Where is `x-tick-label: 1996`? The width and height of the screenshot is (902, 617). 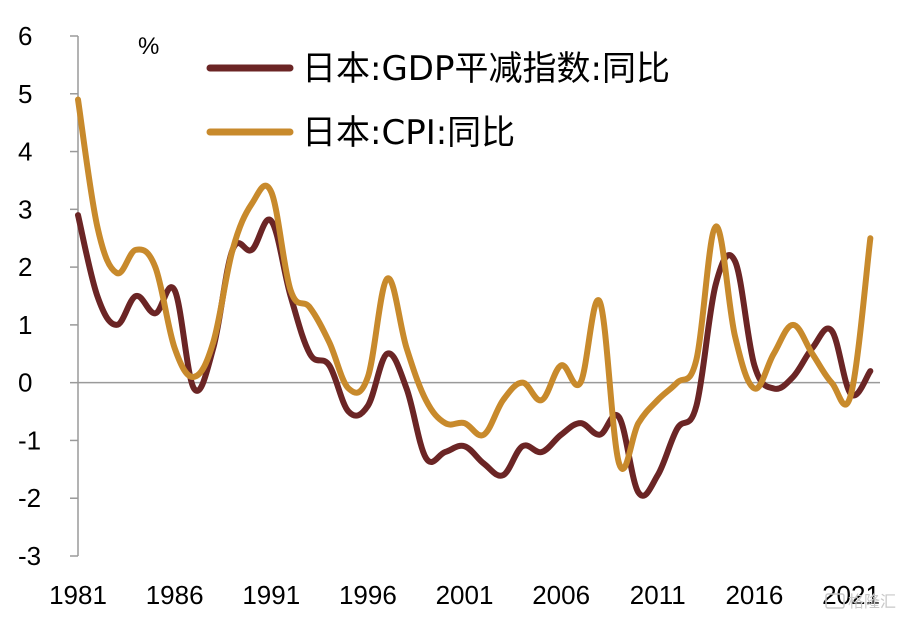 x-tick-label: 1996 is located at coordinates (368, 595).